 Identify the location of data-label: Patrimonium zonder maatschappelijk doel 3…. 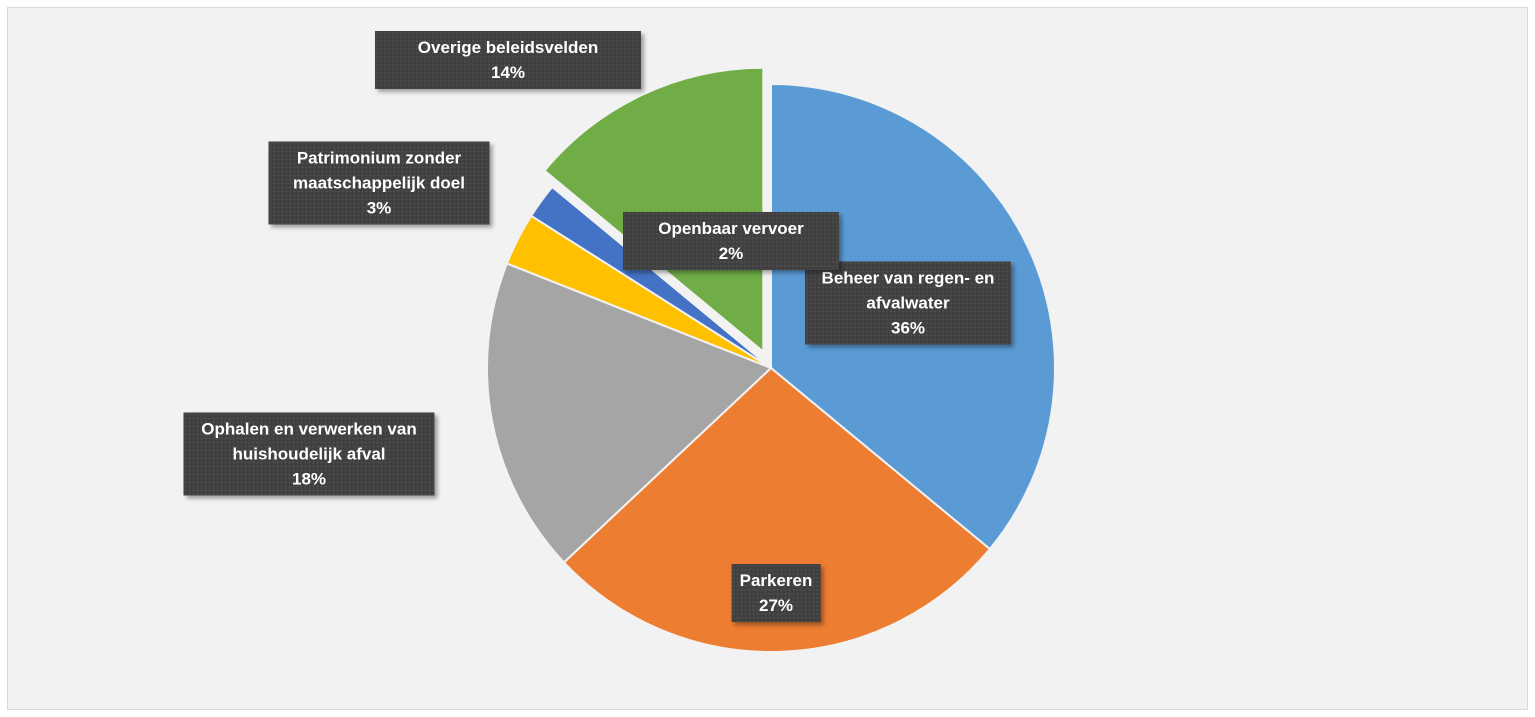
(379, 183).